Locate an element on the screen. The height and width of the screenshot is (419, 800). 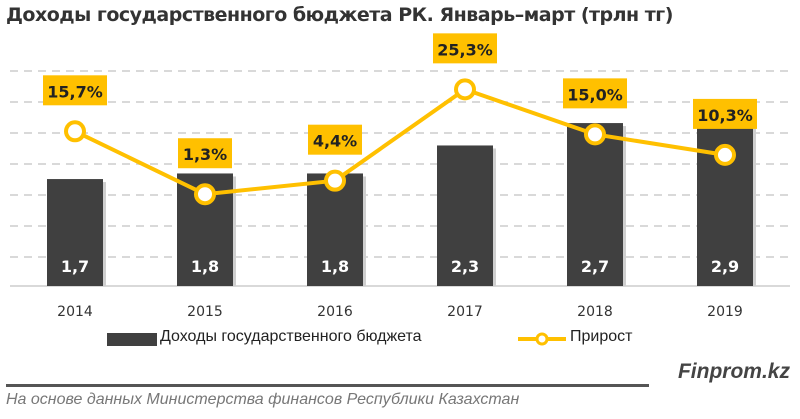
bar-value-label: 2,9 is located at coordinates (725, 266).